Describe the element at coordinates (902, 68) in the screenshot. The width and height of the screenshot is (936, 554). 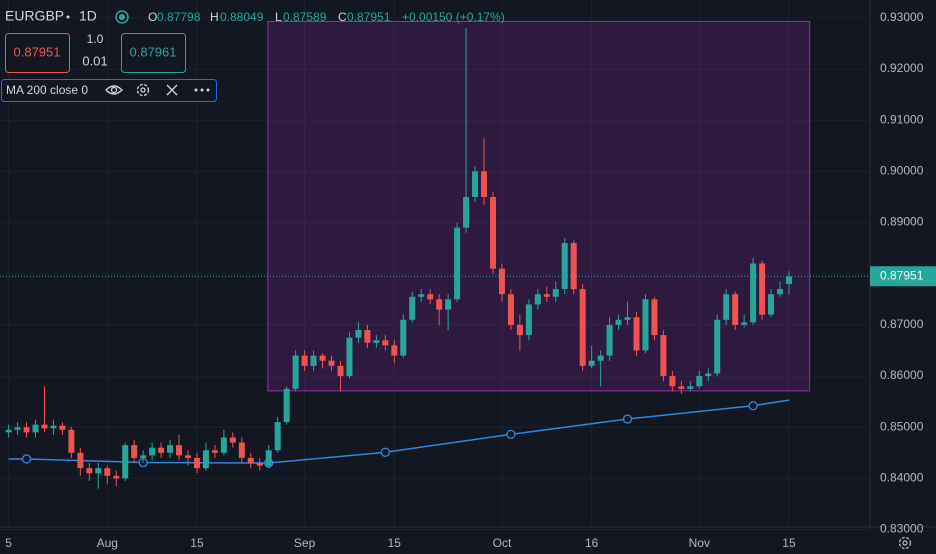
I see `y-tick-label: 0.92000` at that location.